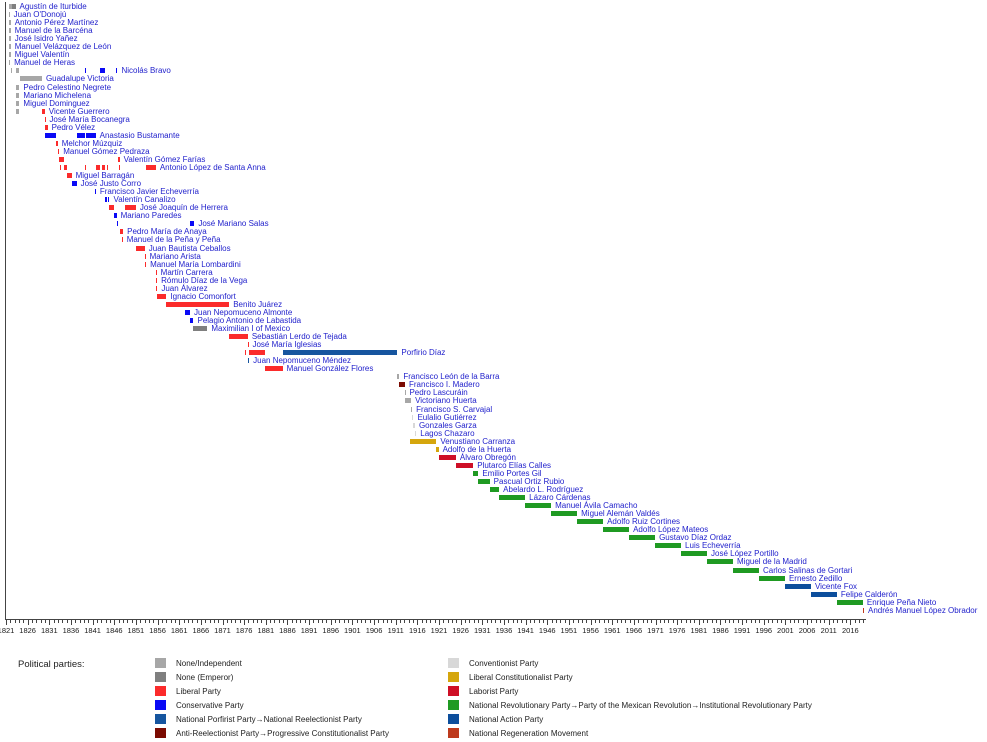 Image resolution: width=987 pixels, height=742 pixels. Describe the element at coordinates (444, 385) in the screenshot. I see `president-label: Francisco I. Madero` at that location.